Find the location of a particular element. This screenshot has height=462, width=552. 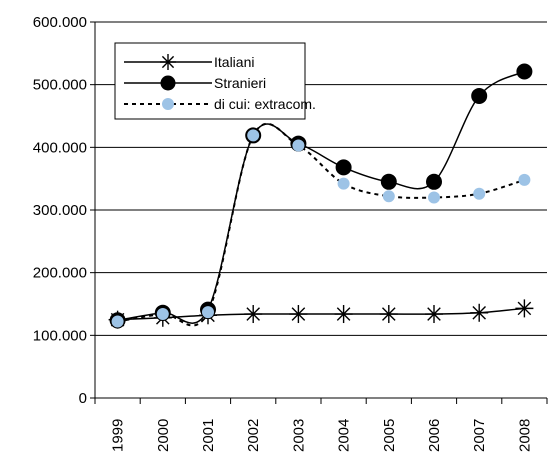

y-tick-label: 300.000 is located at coordinates (60, 210).